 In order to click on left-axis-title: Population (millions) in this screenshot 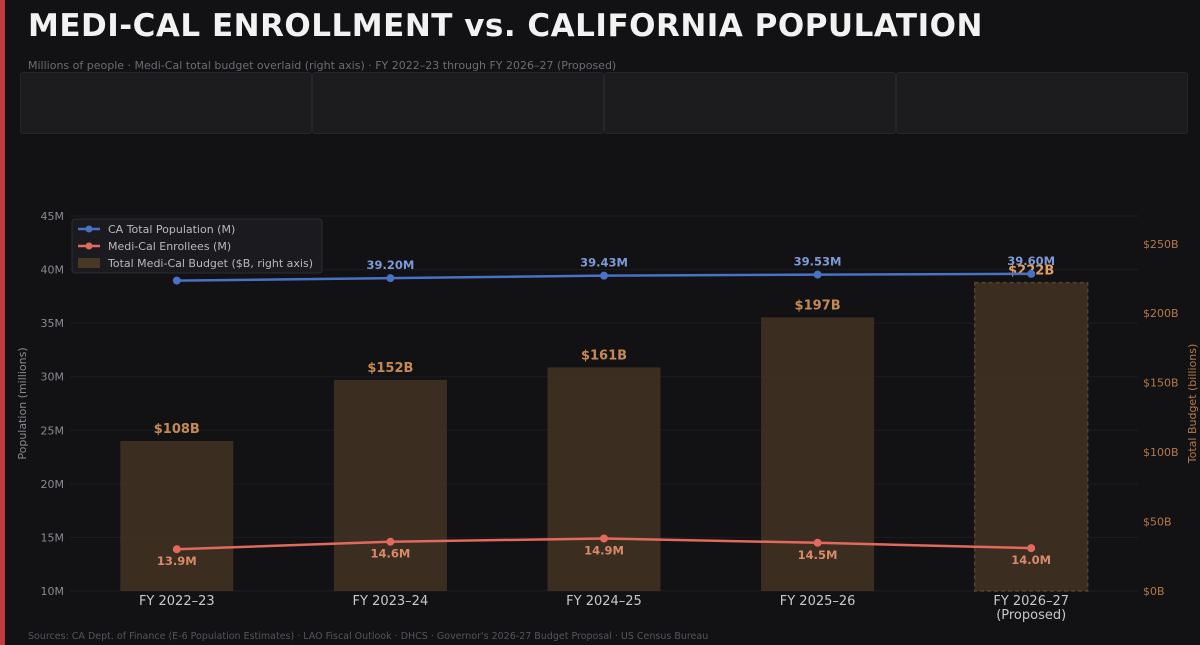, I will do `click(22, 403)`.